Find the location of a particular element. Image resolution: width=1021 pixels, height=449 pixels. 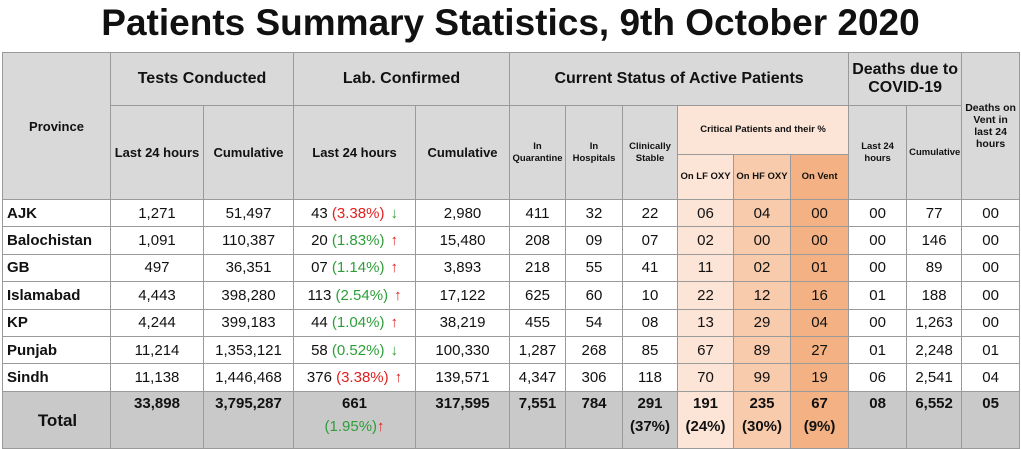

header-row: On LF OXY On HF OXY On Vent is located at coordinates (511, 177).